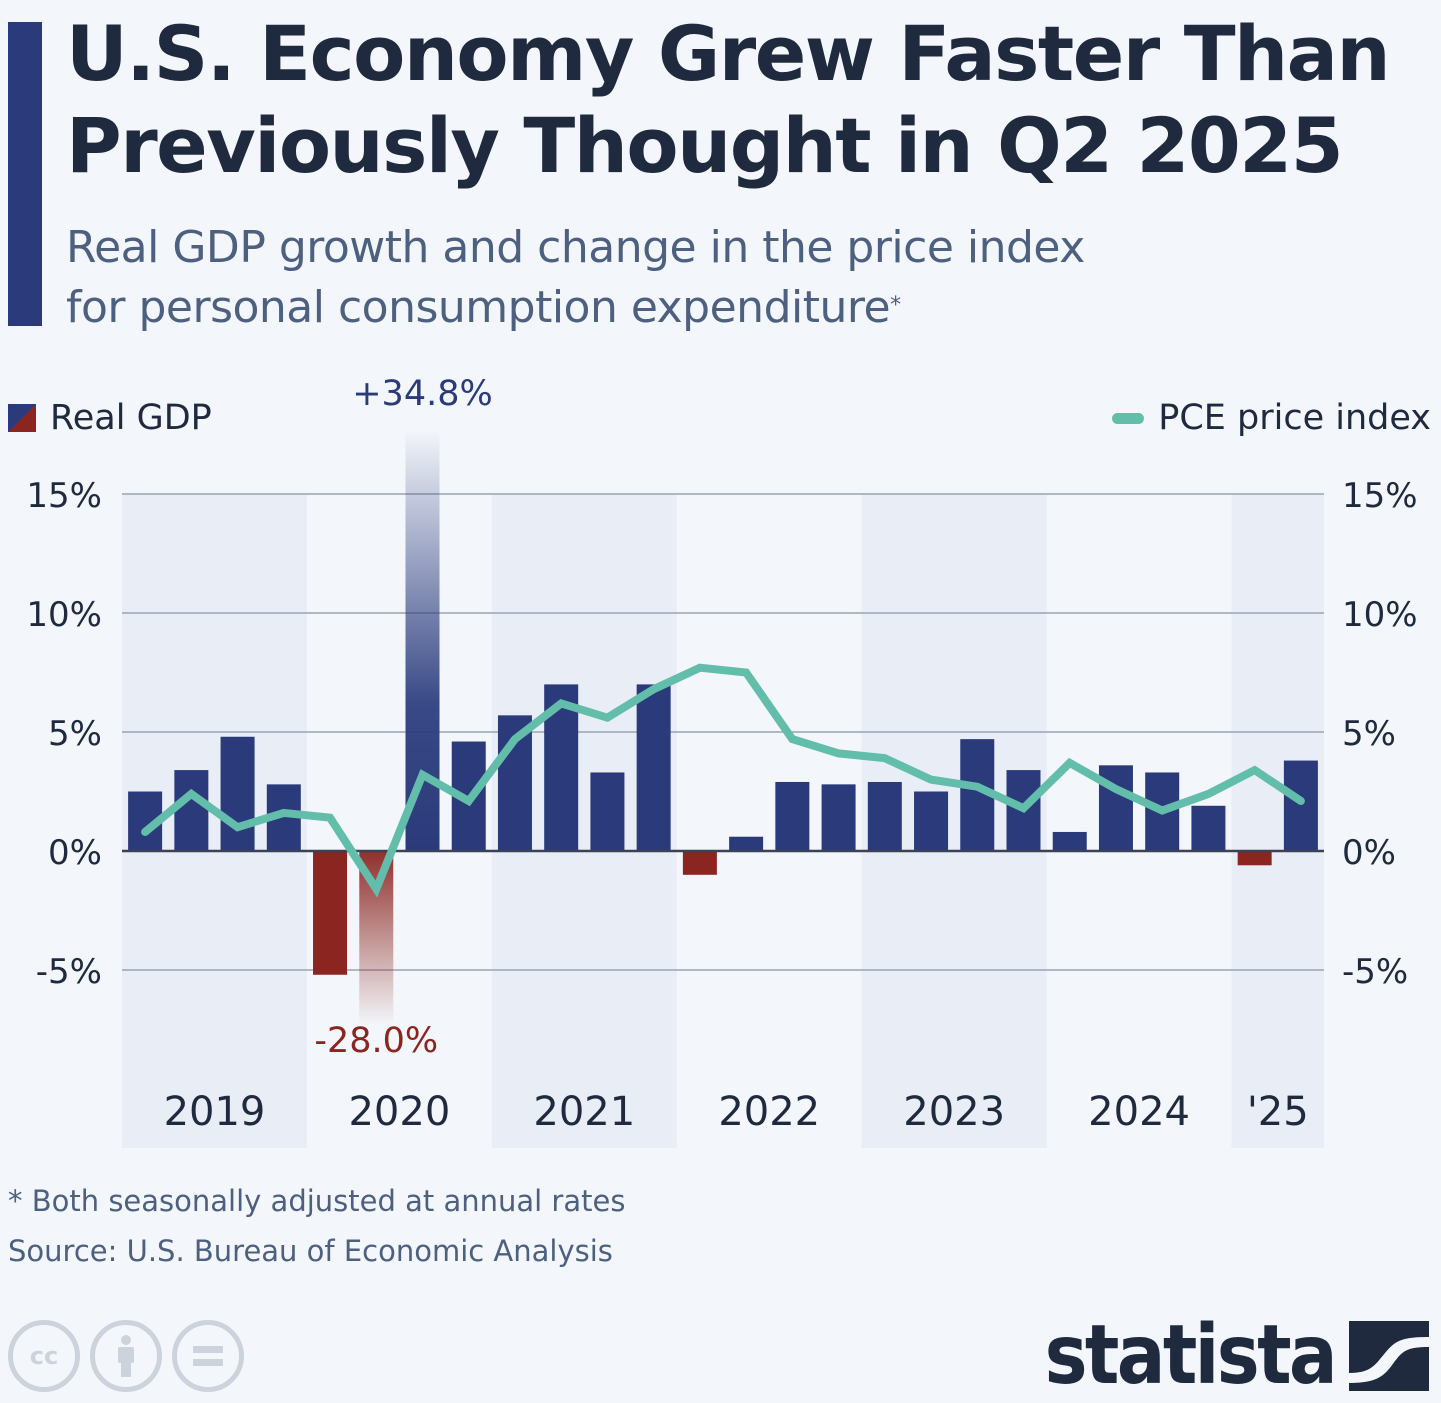 The image size is (1441, 1403). Describe the element at coordinates (25, 174) in the screenshot. I see `title-accent-bar` at that location.